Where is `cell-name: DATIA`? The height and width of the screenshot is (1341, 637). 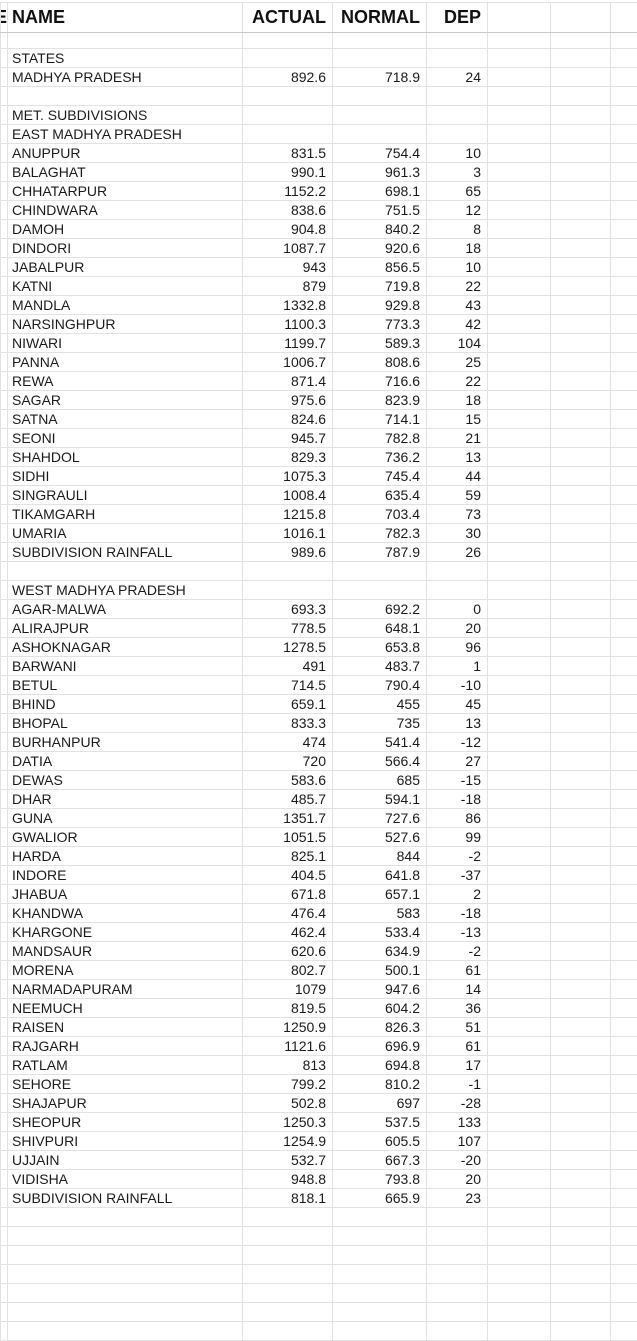 cell-name: DATIA is located at coordinates (125, 761).